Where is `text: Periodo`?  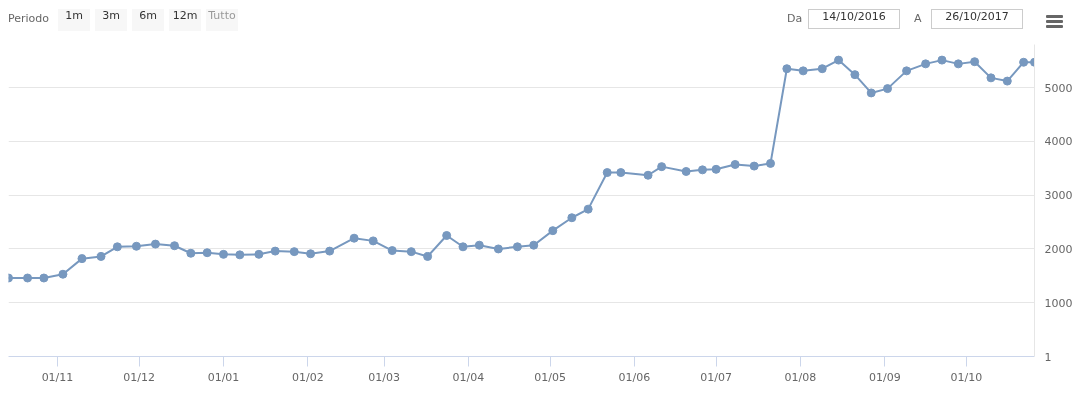 text: Periodo is located at coordinates (29, 18).